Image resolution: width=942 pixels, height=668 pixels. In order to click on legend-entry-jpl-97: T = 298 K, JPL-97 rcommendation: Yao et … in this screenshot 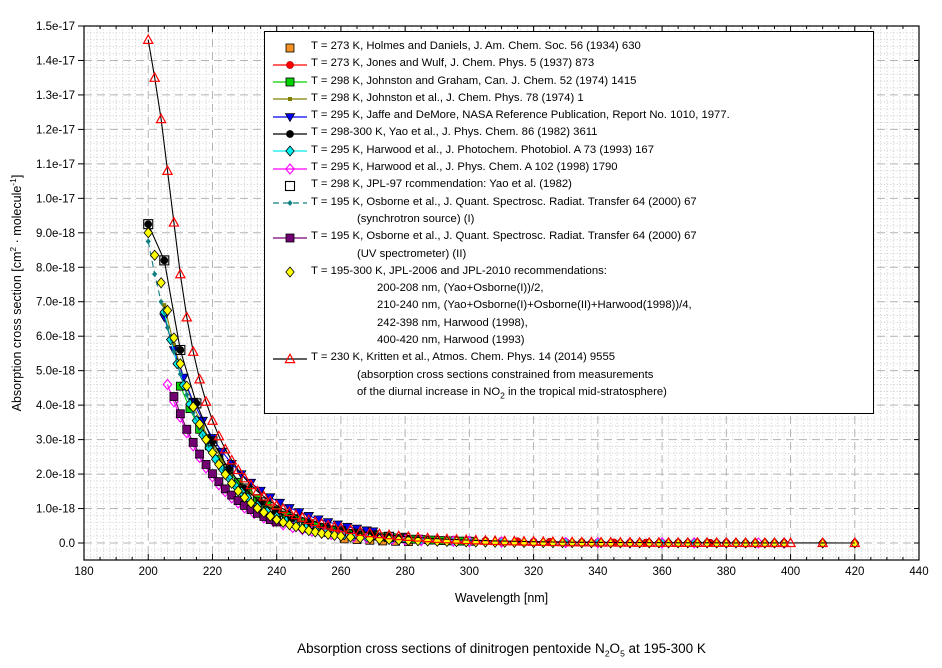, I will do `click(571, 184)`.